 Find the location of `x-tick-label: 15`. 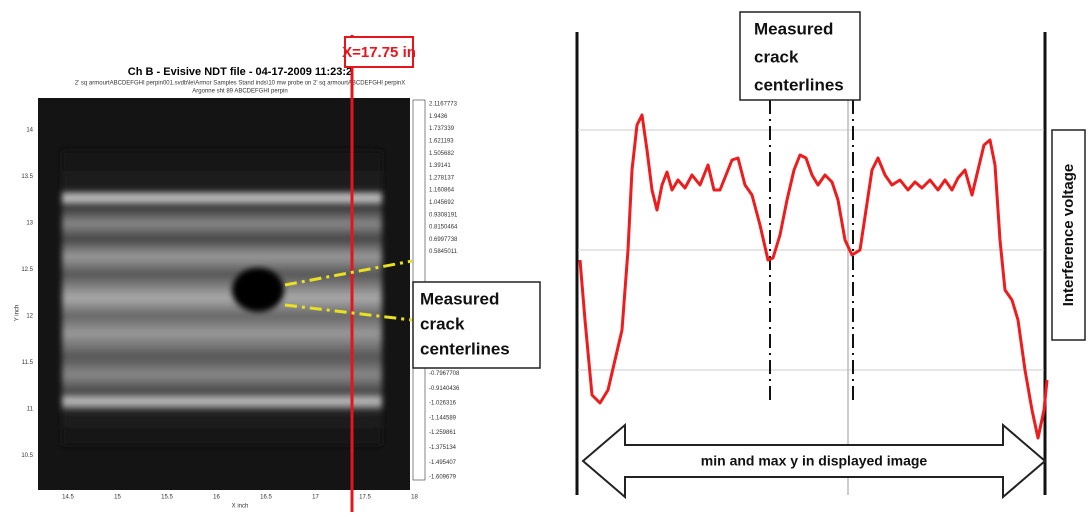

x-tick-label: 15 is located at coordinates (117, 498).